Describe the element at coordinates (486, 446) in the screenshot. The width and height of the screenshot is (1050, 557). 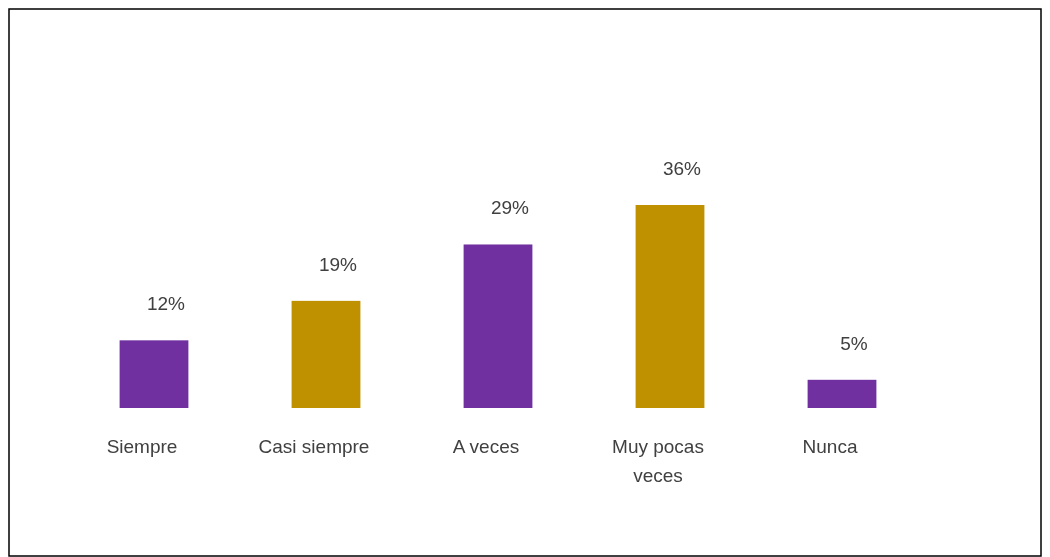
I see `x-tick-label: A veces` at that location.